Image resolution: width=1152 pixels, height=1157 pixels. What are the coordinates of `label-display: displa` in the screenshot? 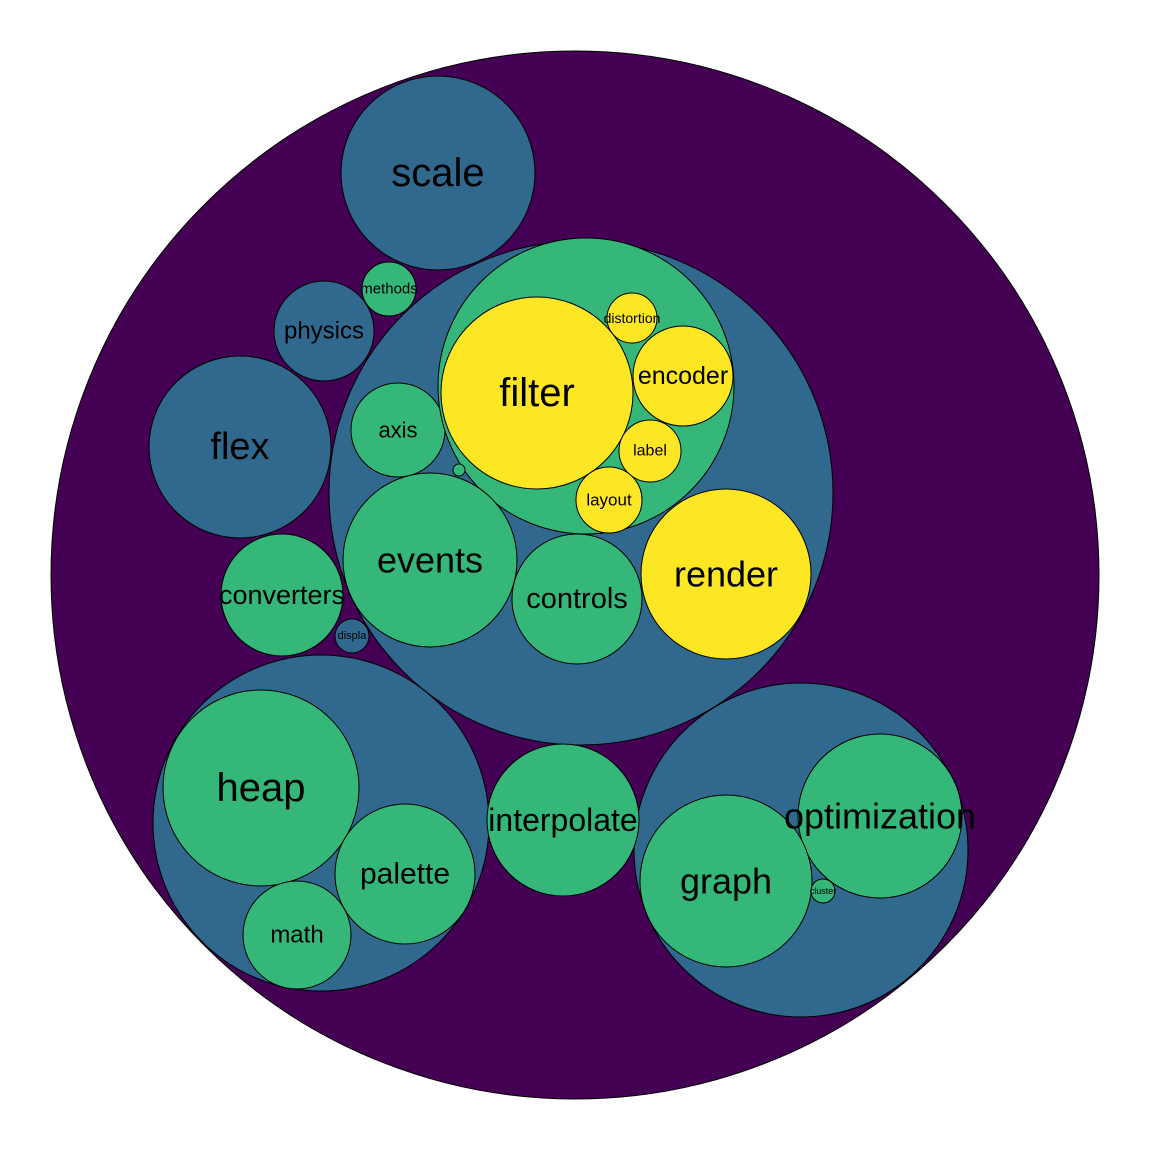 It's located at (353, 636).